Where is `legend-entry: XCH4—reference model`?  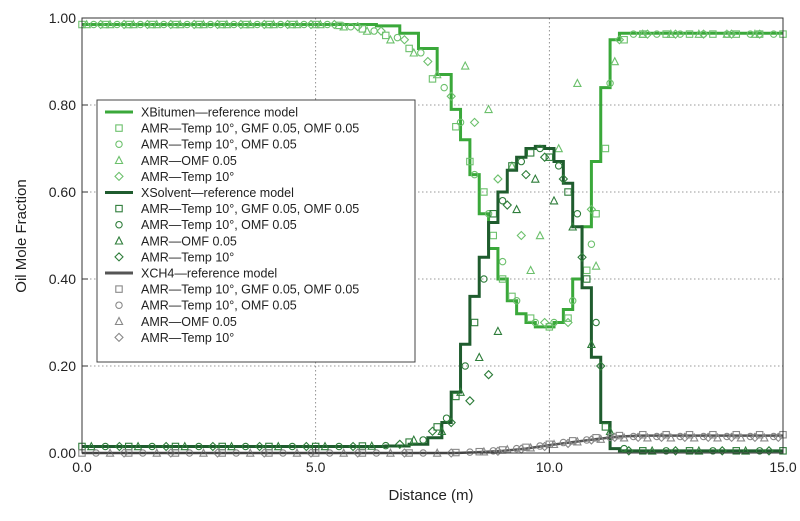
legend-entry: XCH4—reference model is located at coordinates (191, 274).